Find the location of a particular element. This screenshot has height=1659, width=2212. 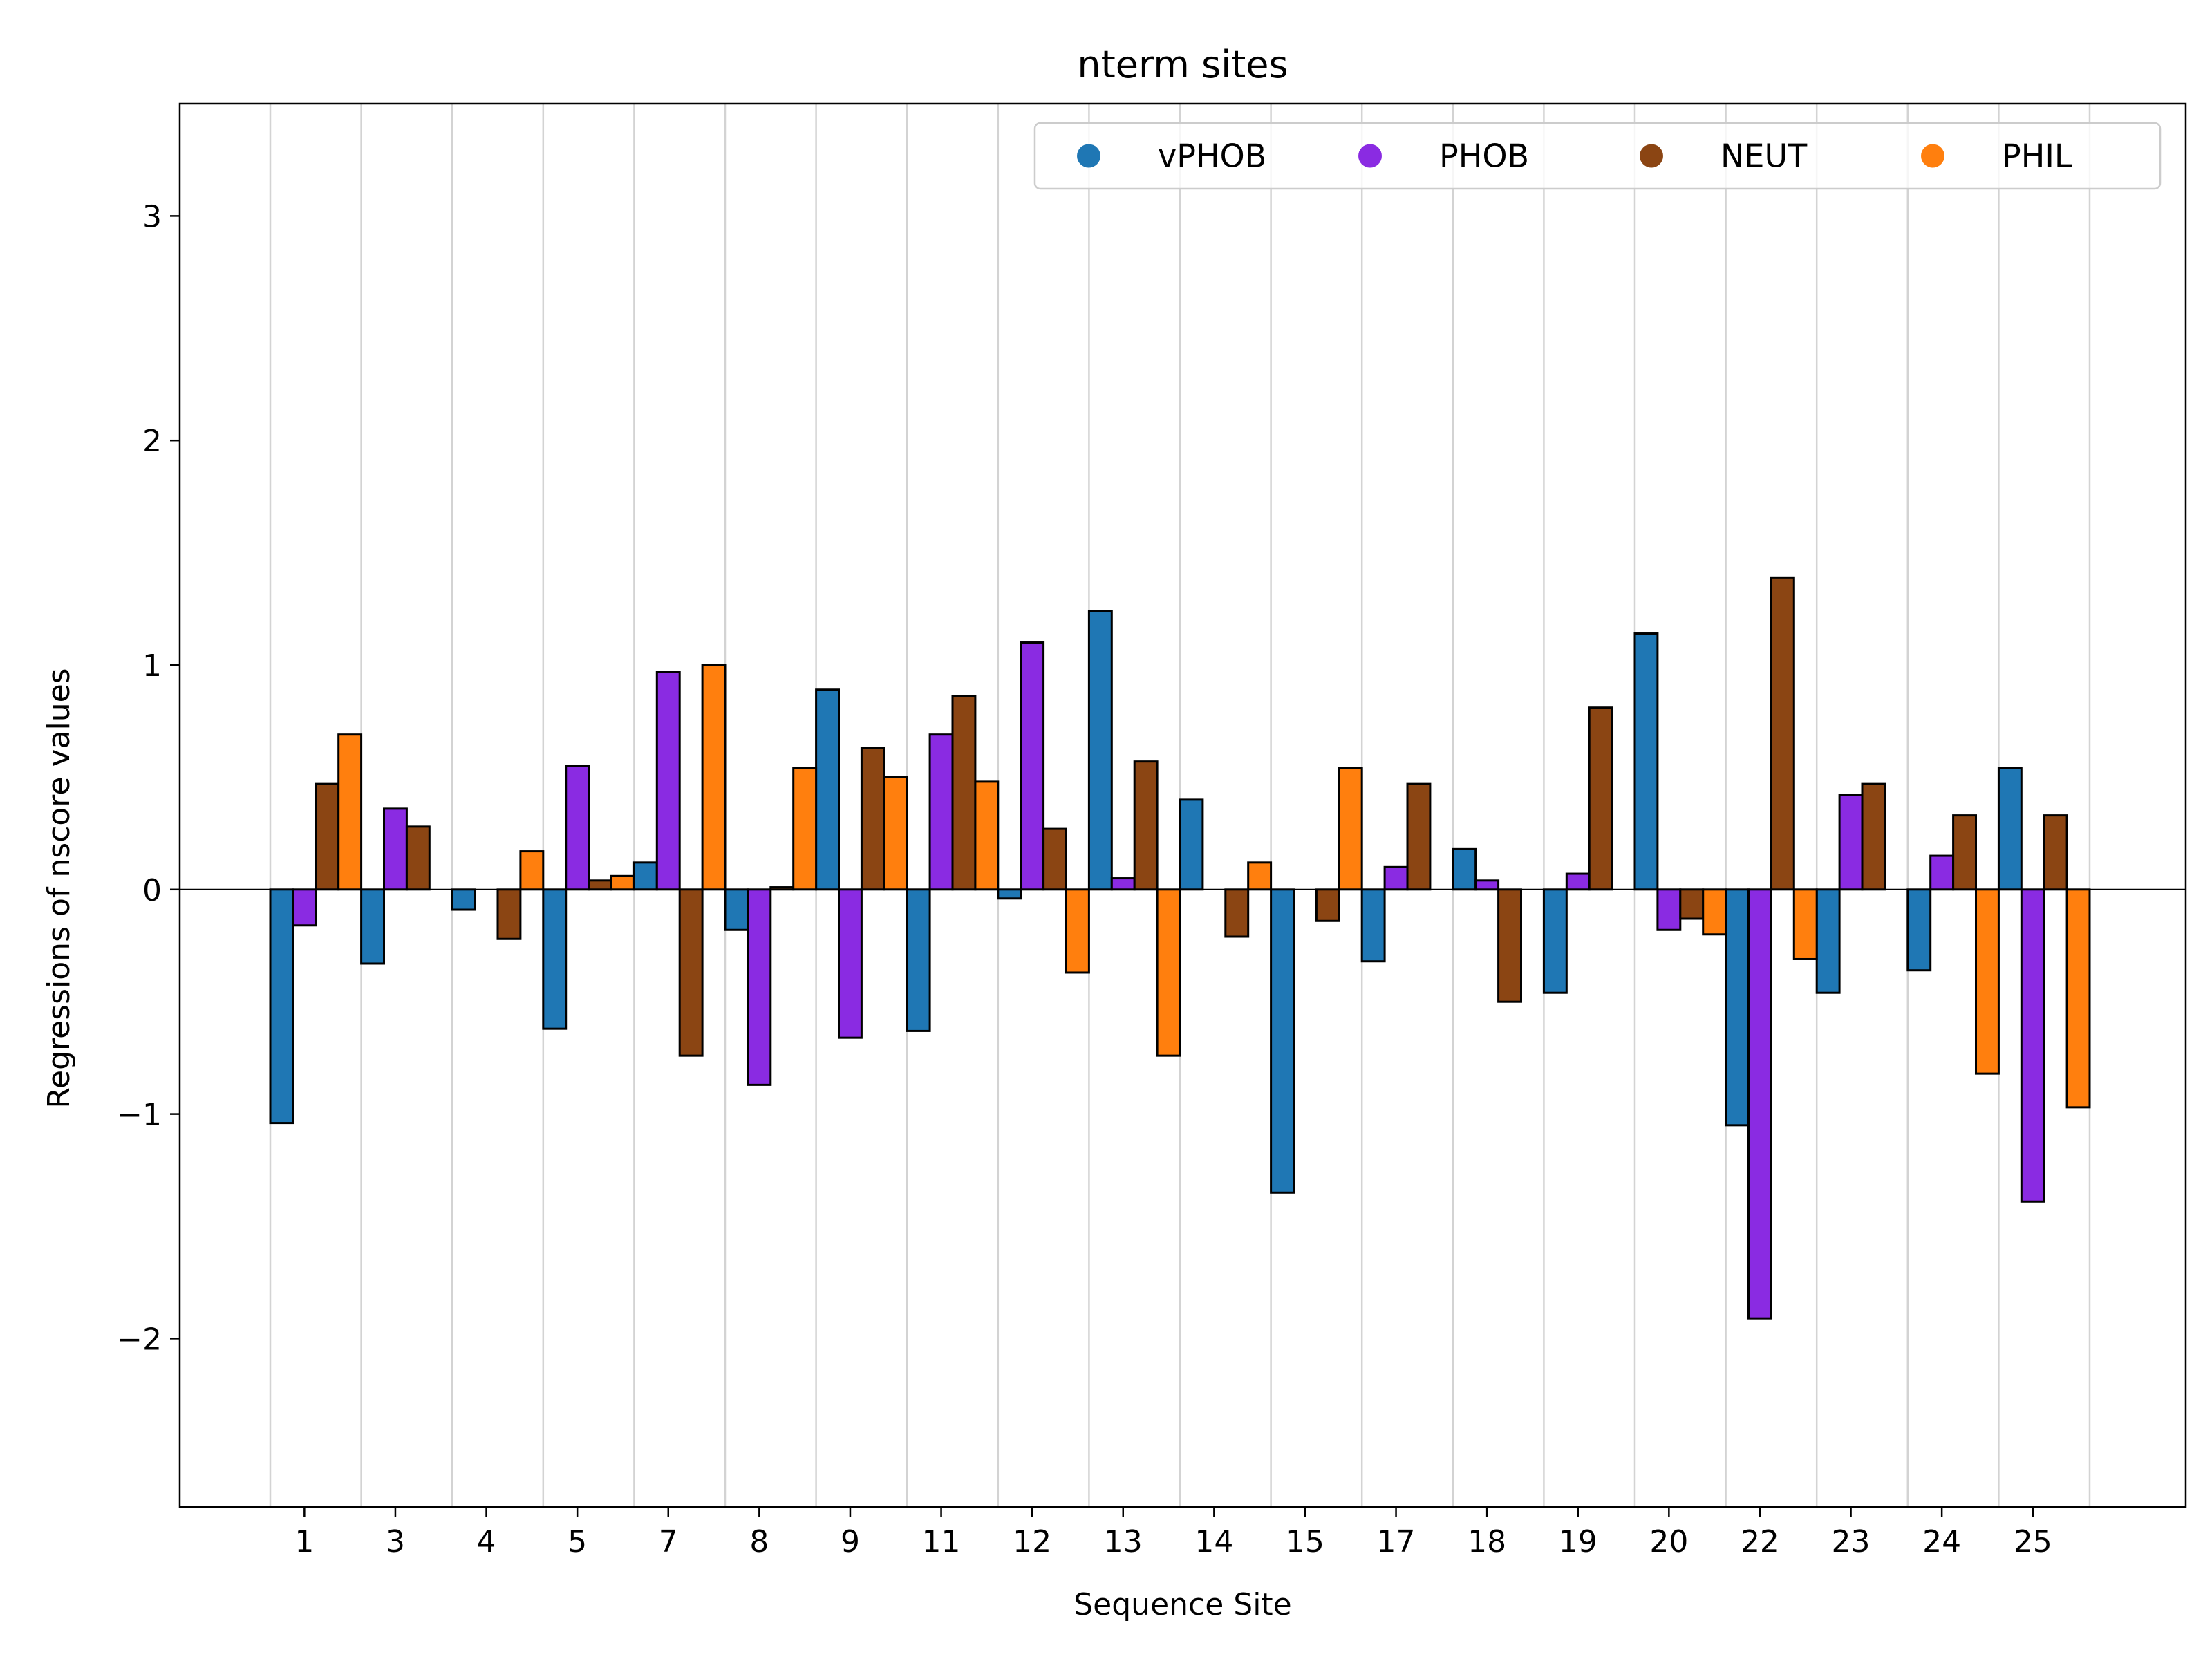

x-tick-label: 19 is located at coordinates (1578, 1541).